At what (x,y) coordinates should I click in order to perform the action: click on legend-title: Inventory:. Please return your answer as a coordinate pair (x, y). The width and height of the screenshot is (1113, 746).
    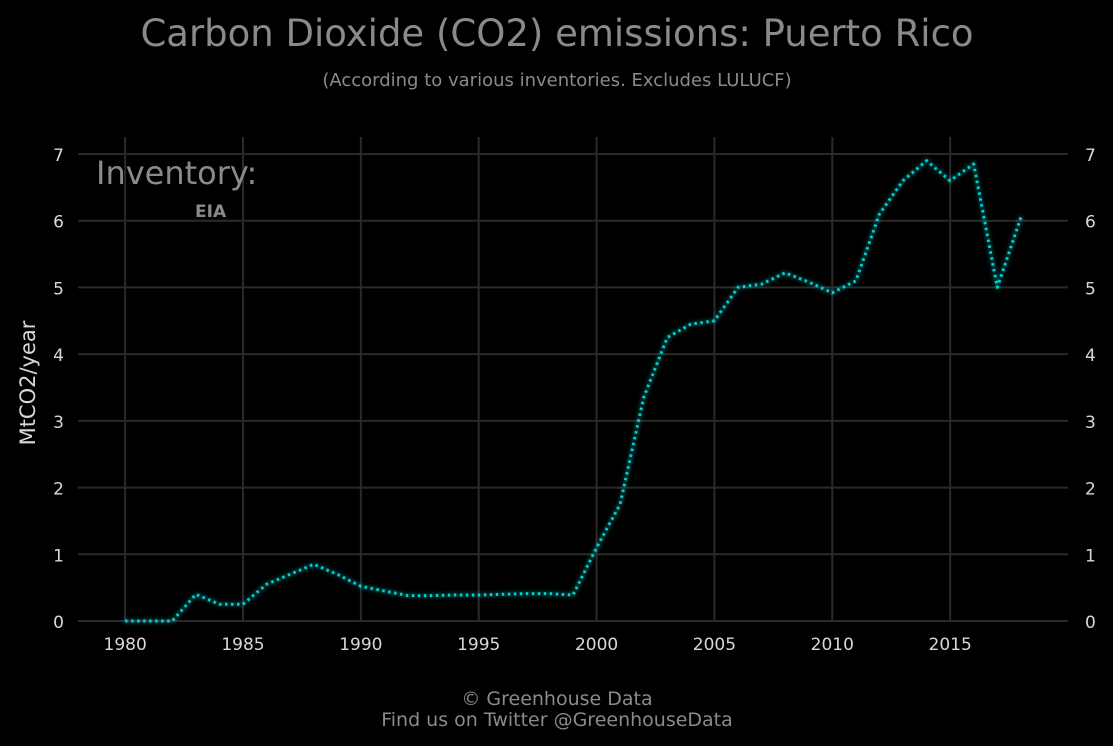
    Looking at the image, I should click on (176, 173).